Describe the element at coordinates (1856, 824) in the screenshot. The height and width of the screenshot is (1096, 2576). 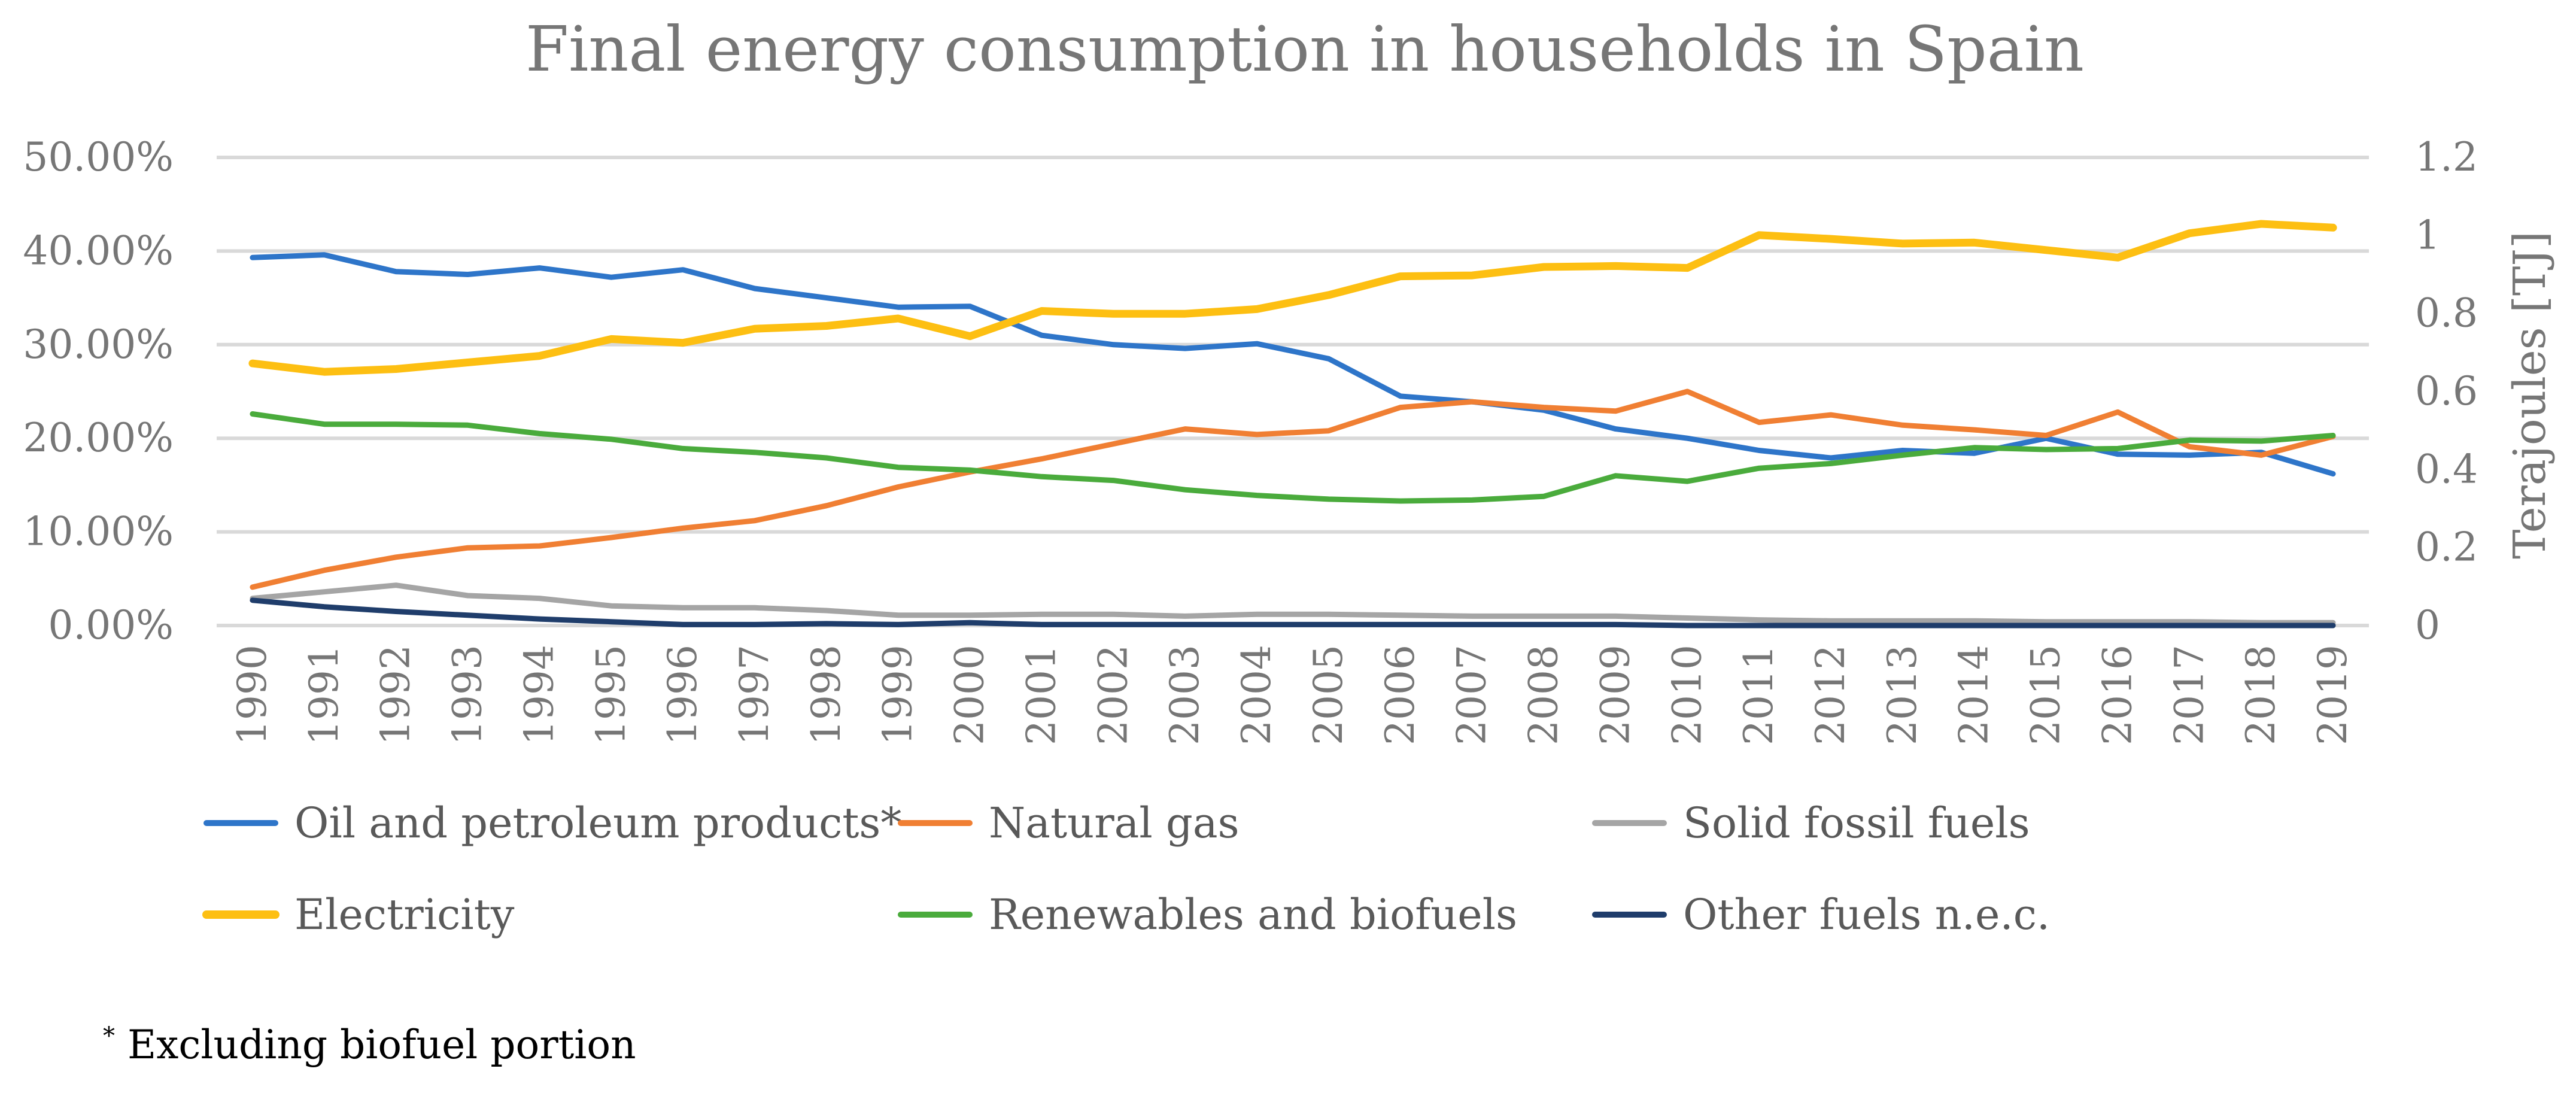
I see `legend-label: Solid fossil fuels` at that location.